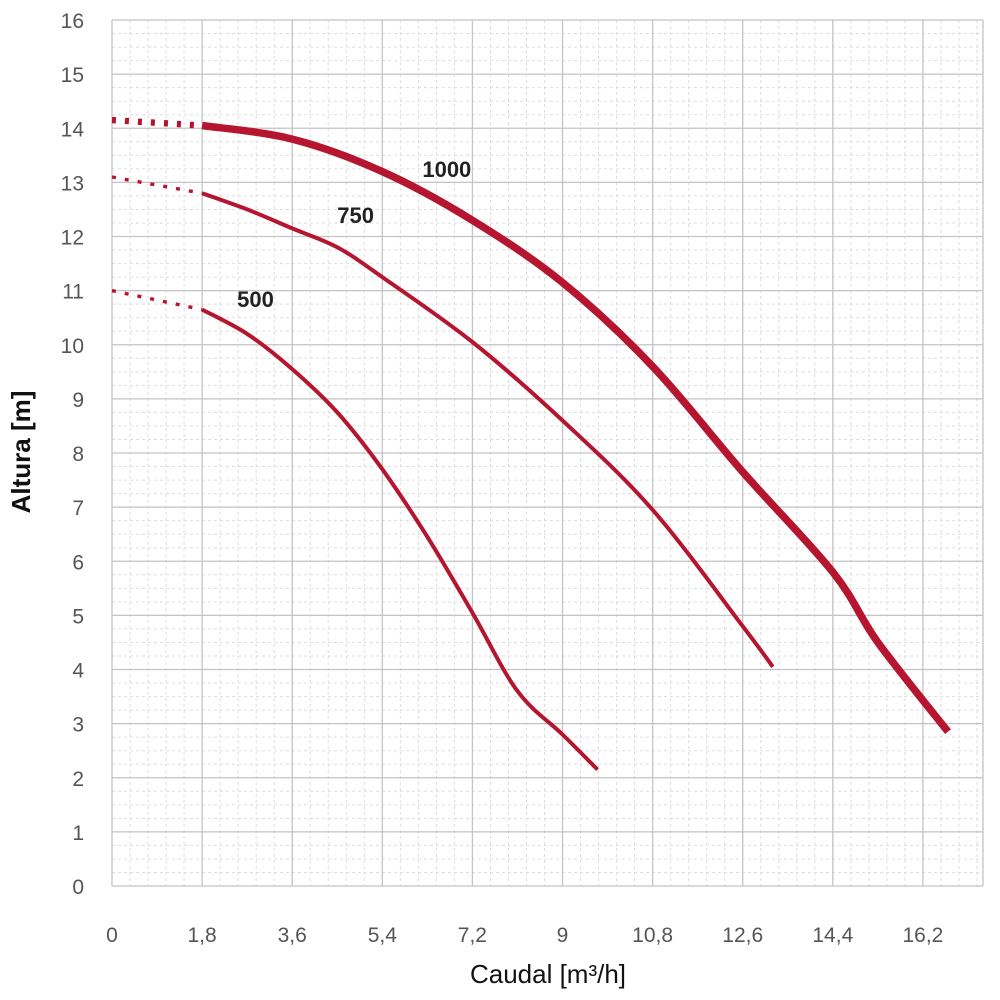 This screenshot has width=1000, height=1000. I want to click on y-tick-label: 14, so click(73, 129).